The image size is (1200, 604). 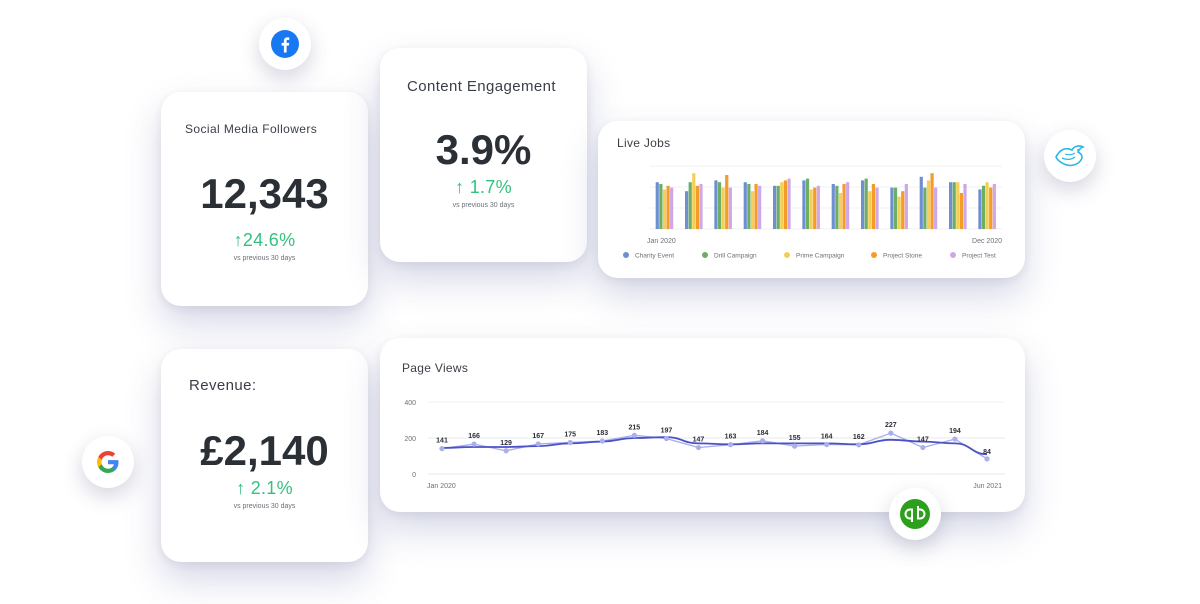 I want to click on bird-icon, so click(x=1070, y=156).